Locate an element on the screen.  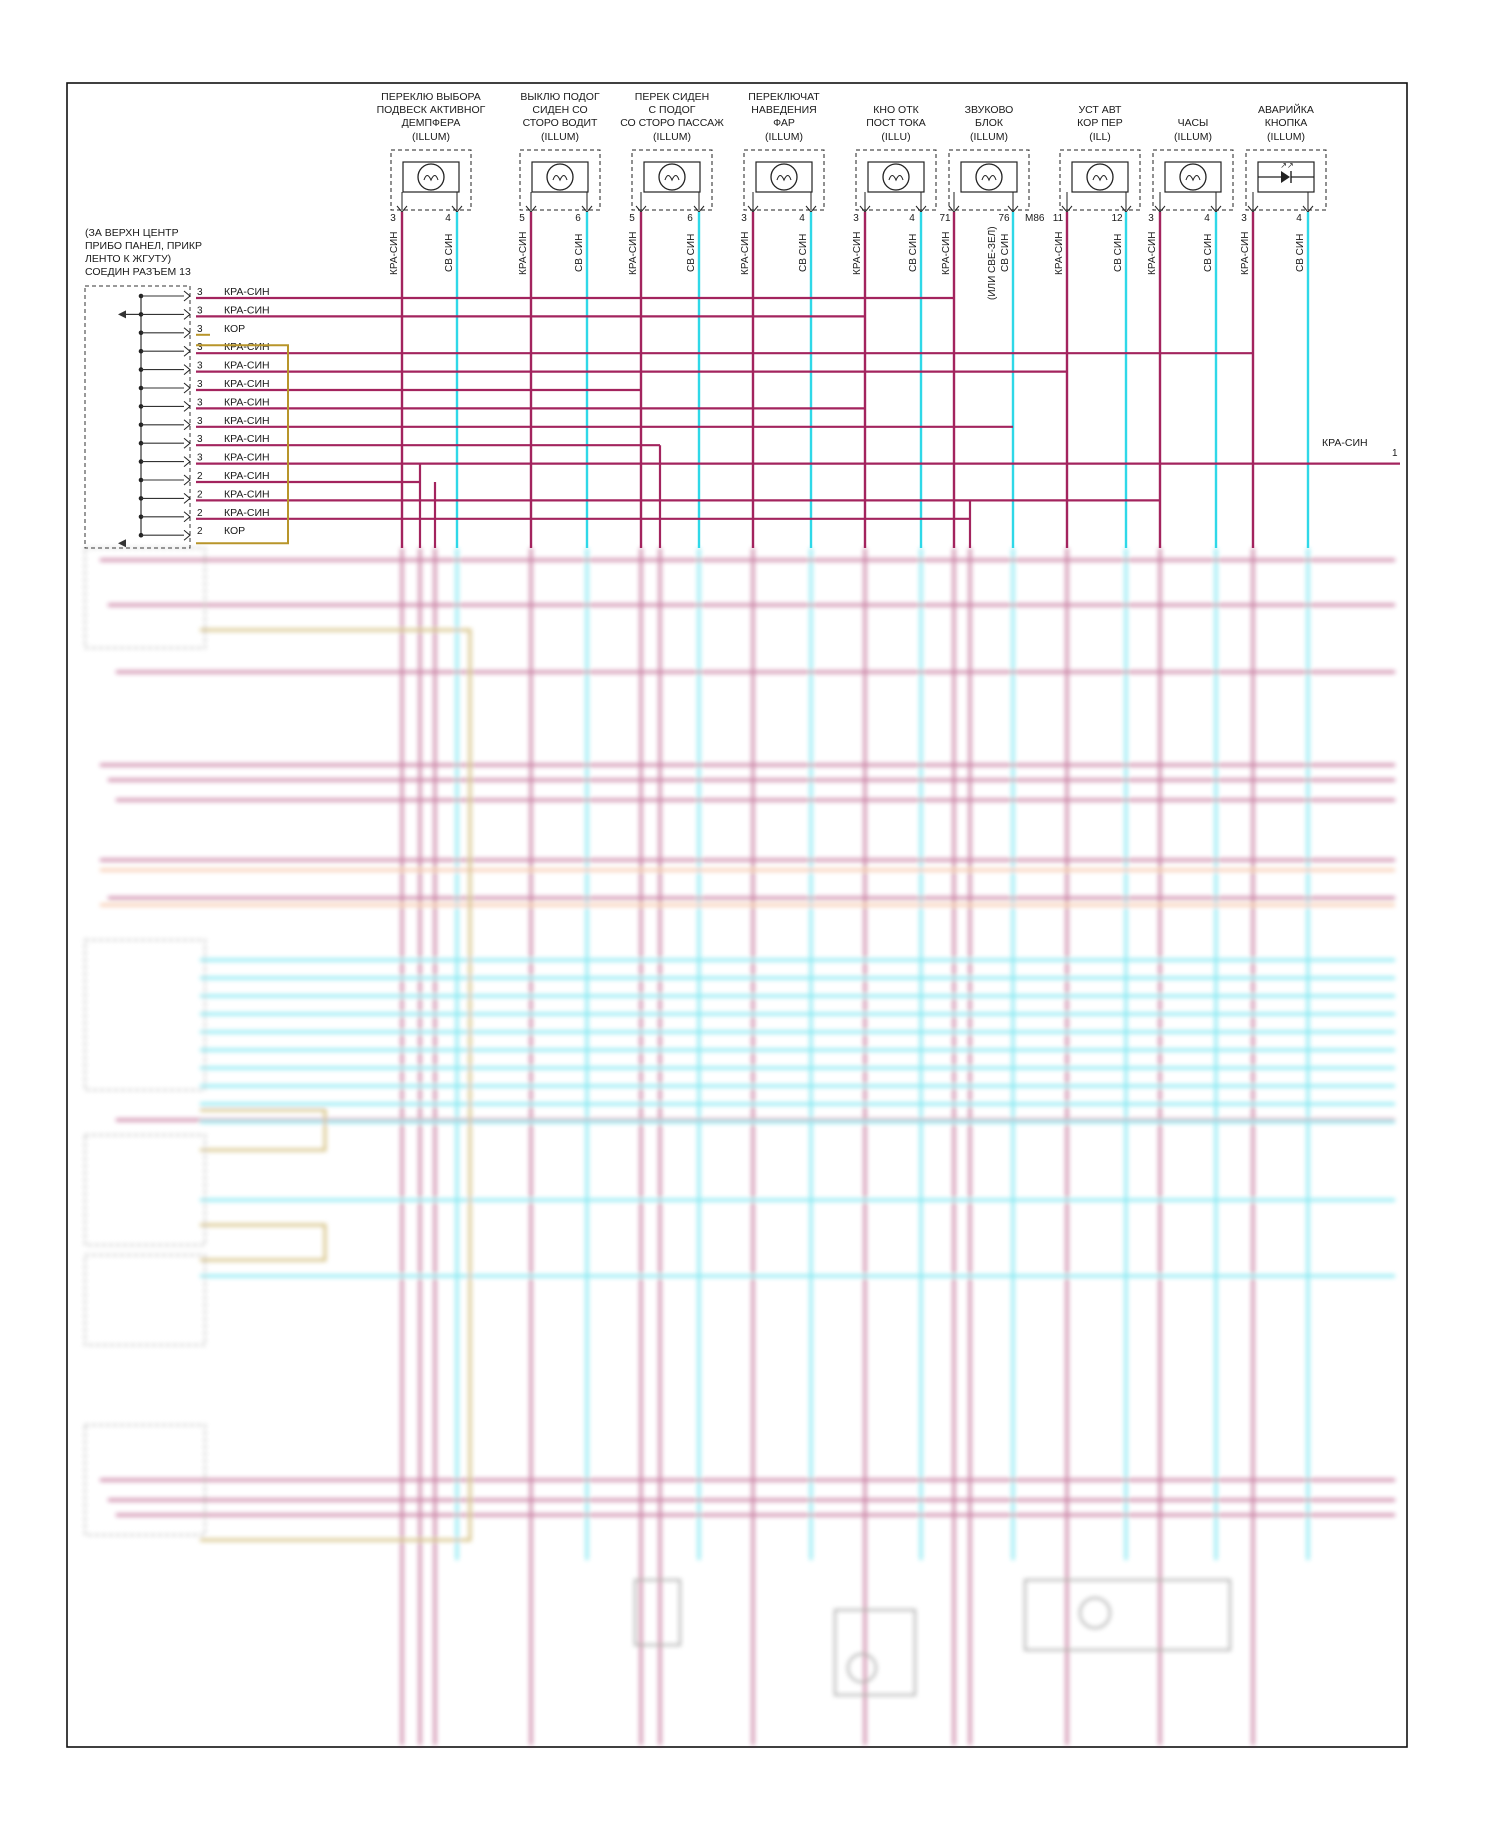
component-label: НАВЕДЕНИЯ is located at coordinates (783, 110).